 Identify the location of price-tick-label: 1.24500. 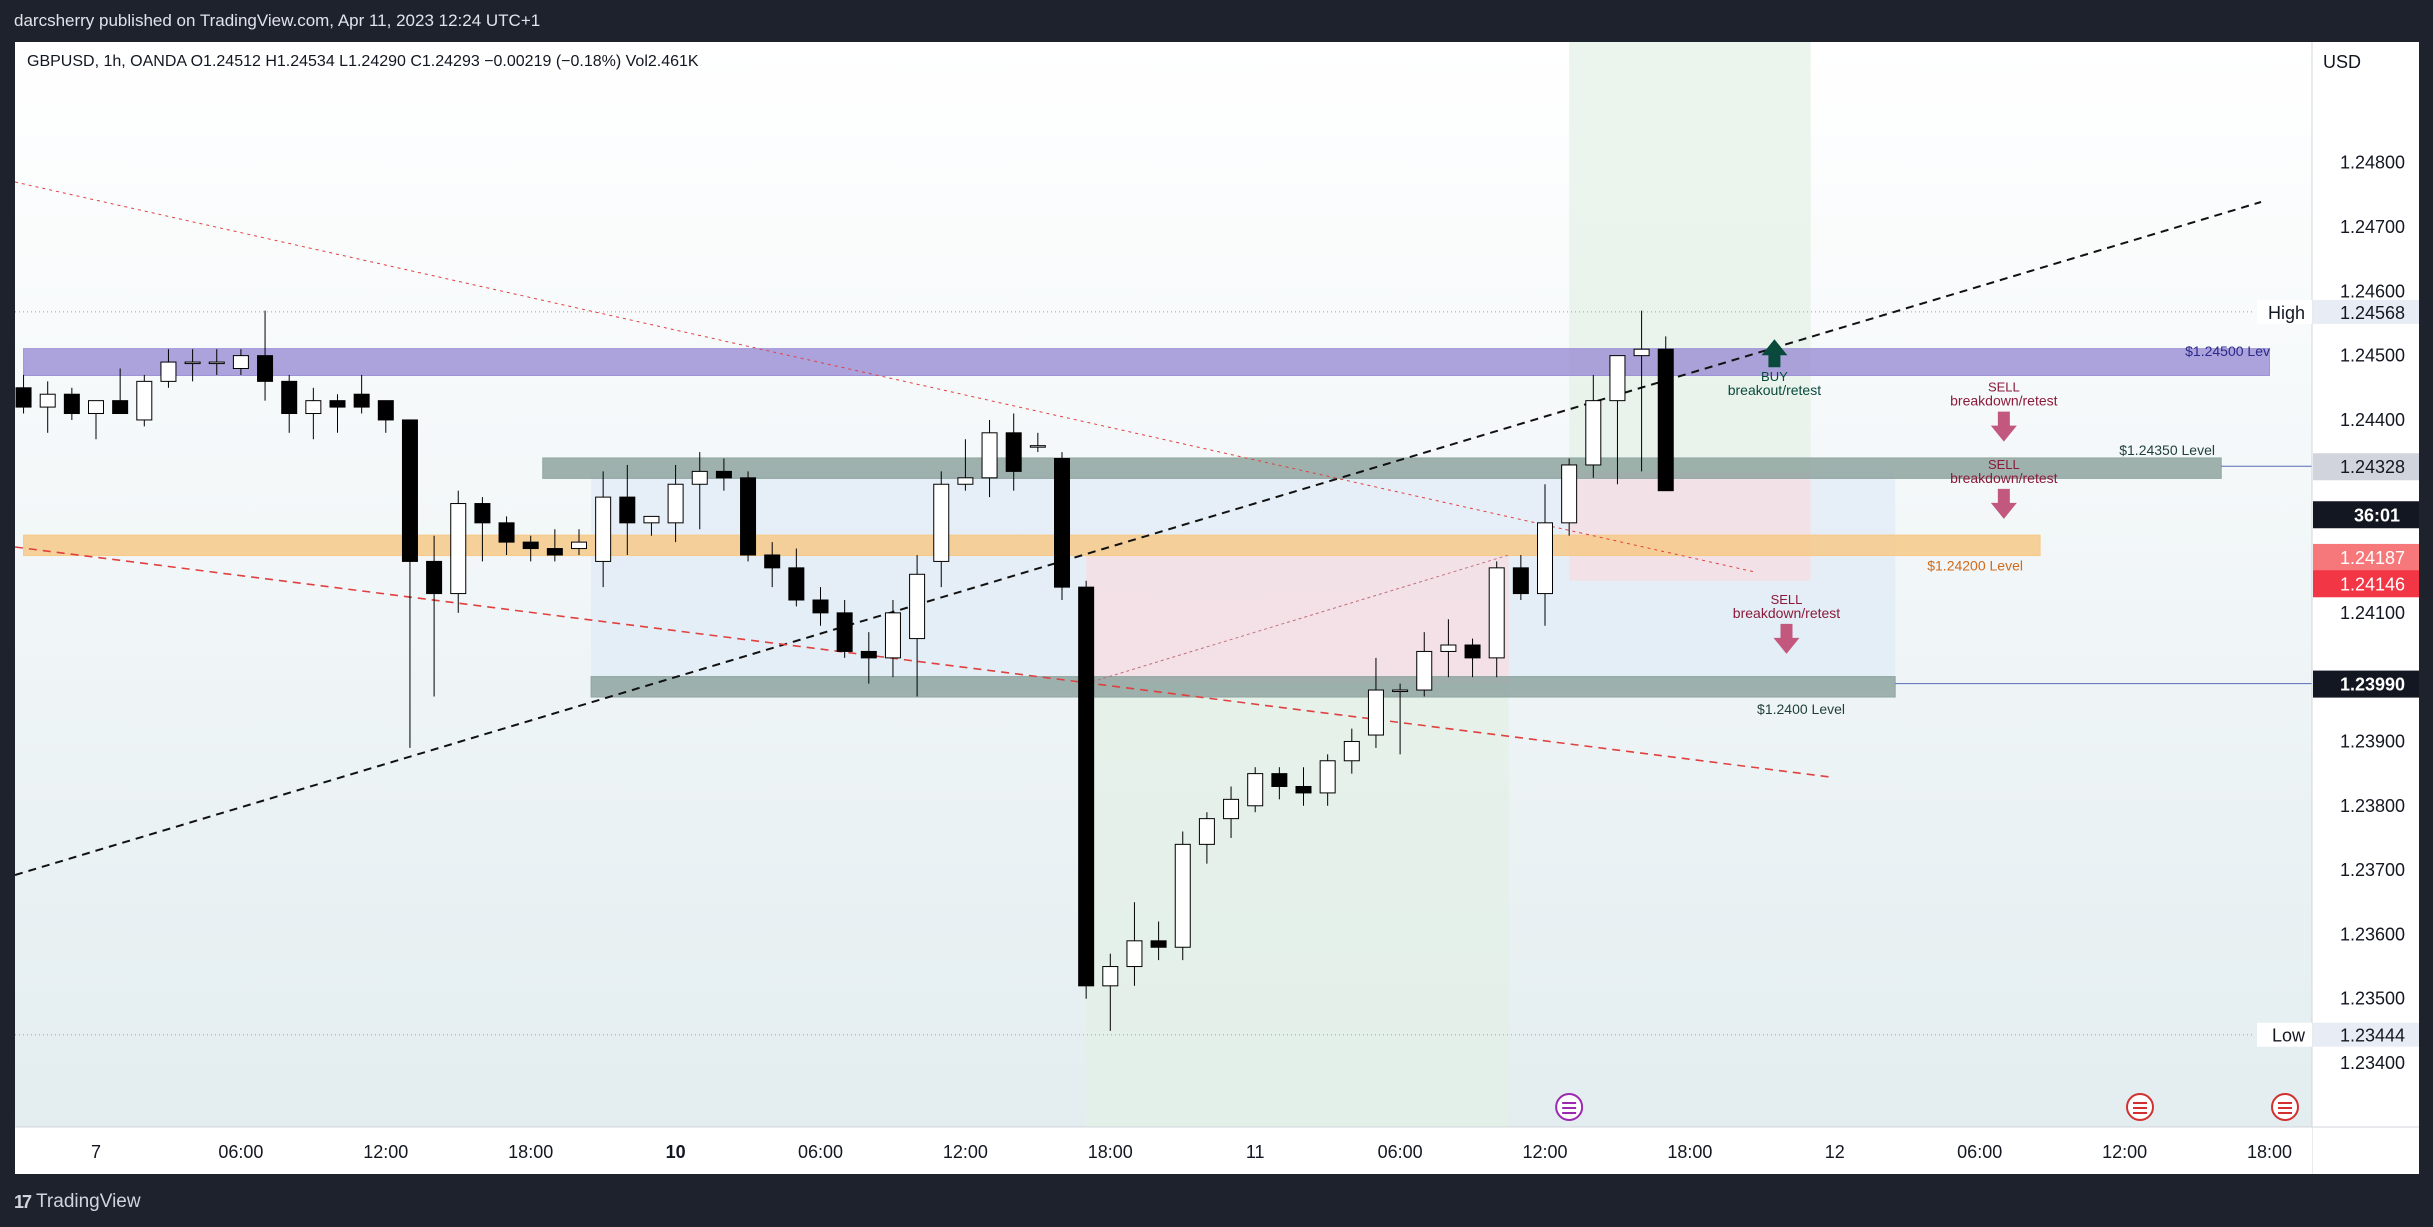
(2372, 356).